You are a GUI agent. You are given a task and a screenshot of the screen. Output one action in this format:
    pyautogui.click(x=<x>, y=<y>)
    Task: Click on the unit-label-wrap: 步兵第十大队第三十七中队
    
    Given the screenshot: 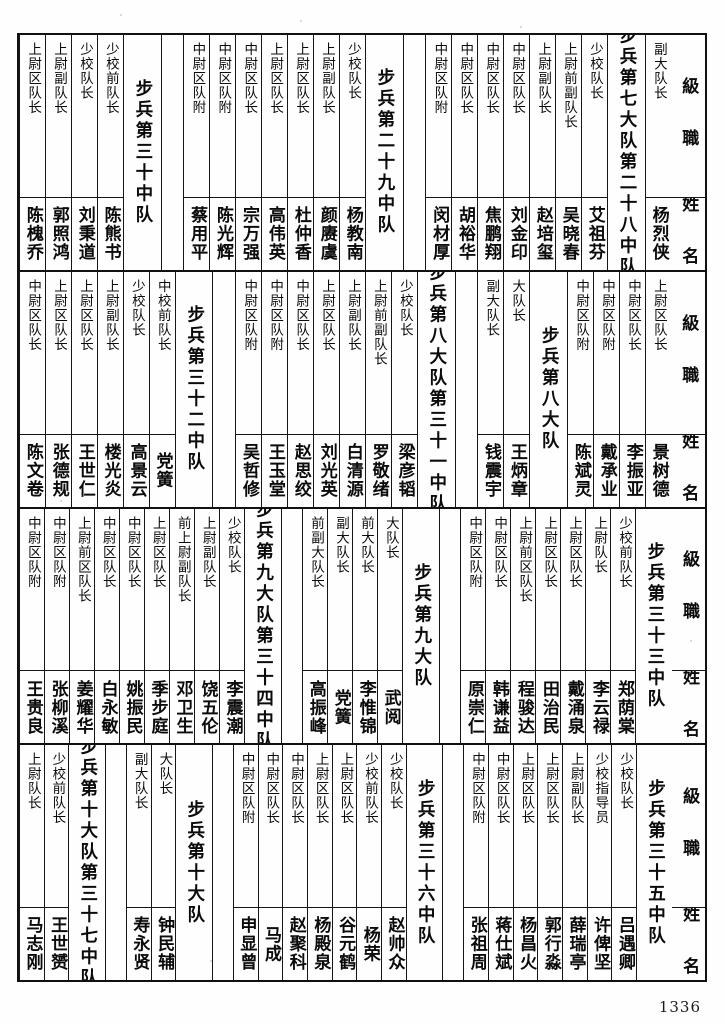 What is the action you would take?
    pyautogui.click(x=86, y=862)
    